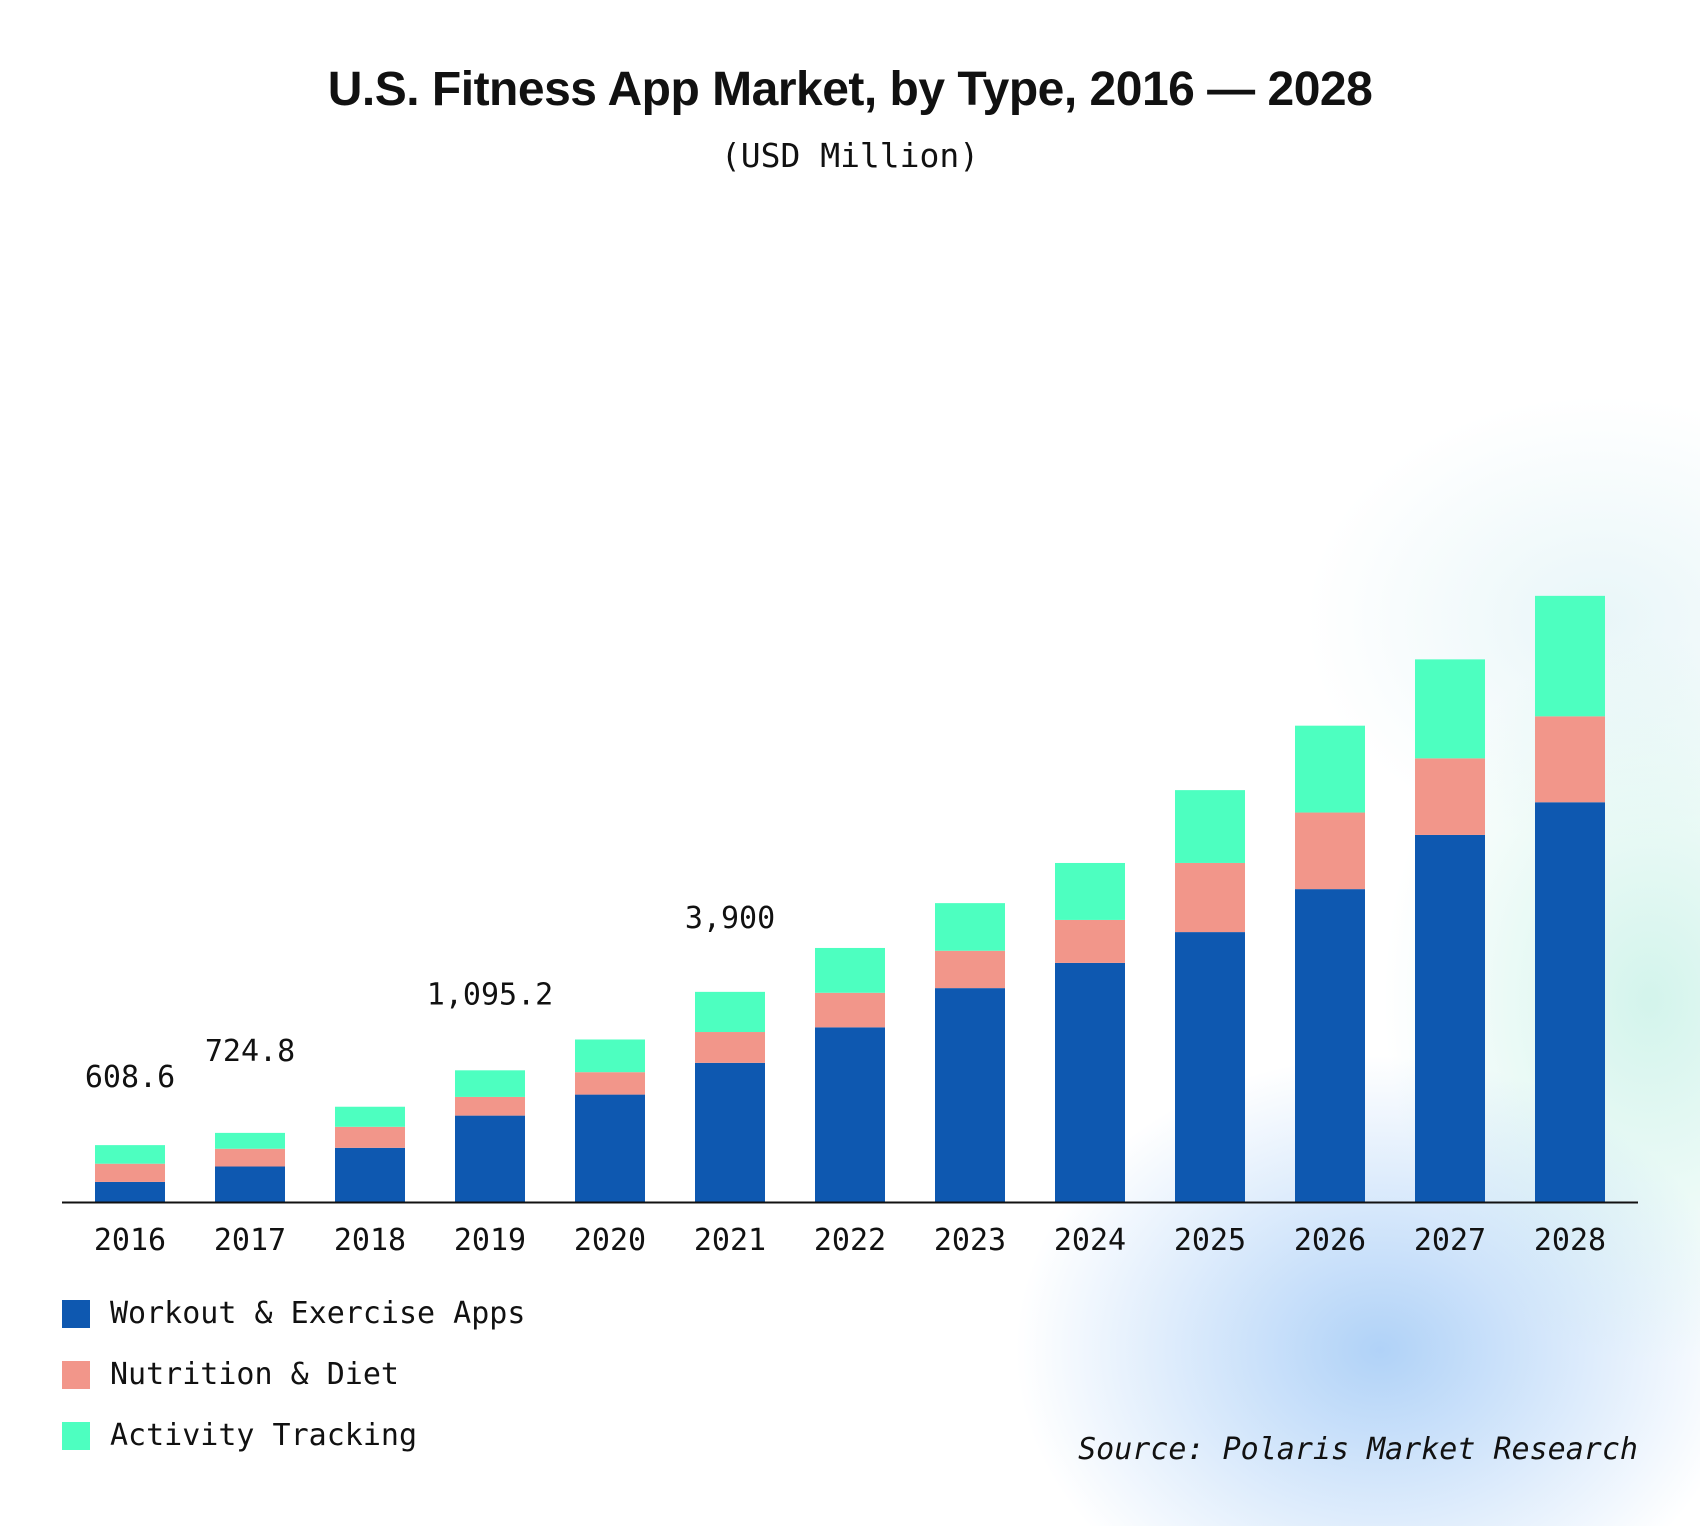 The height and width of the screenshot is (1526, 1700). What do you see at coordinates (76, 1314) in the screenshot?
I see `legend-swatch-workout` at bounding box center [76, 1314].